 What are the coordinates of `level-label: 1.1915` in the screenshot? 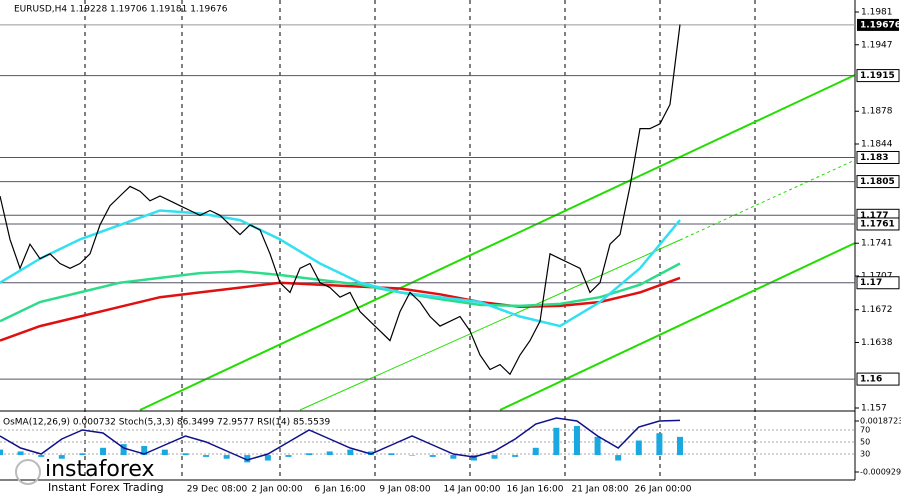 It's located at (877, 76).